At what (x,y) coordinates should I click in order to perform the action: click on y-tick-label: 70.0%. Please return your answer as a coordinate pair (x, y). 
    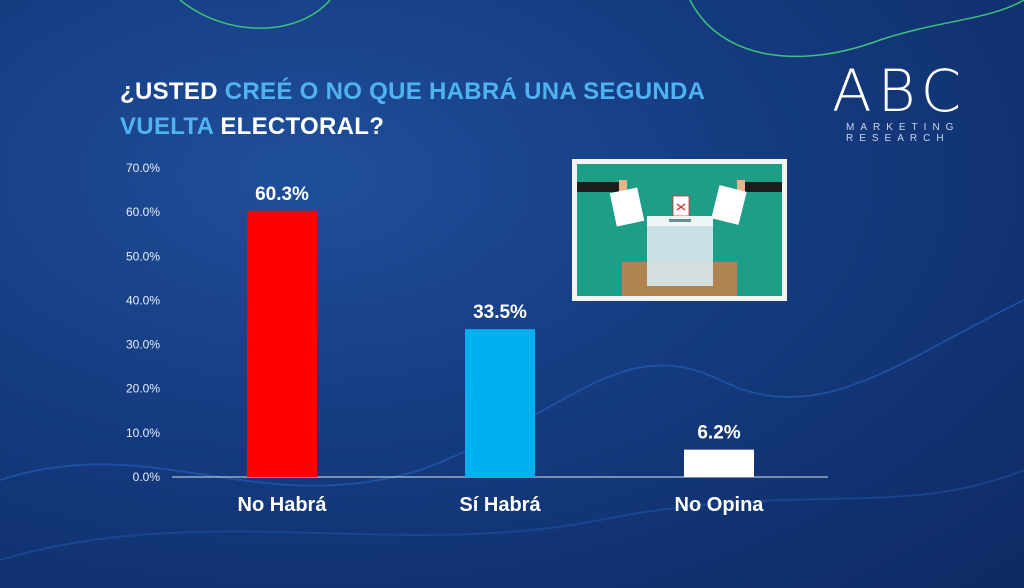
    Looking at the image, I should click on (143, 168).